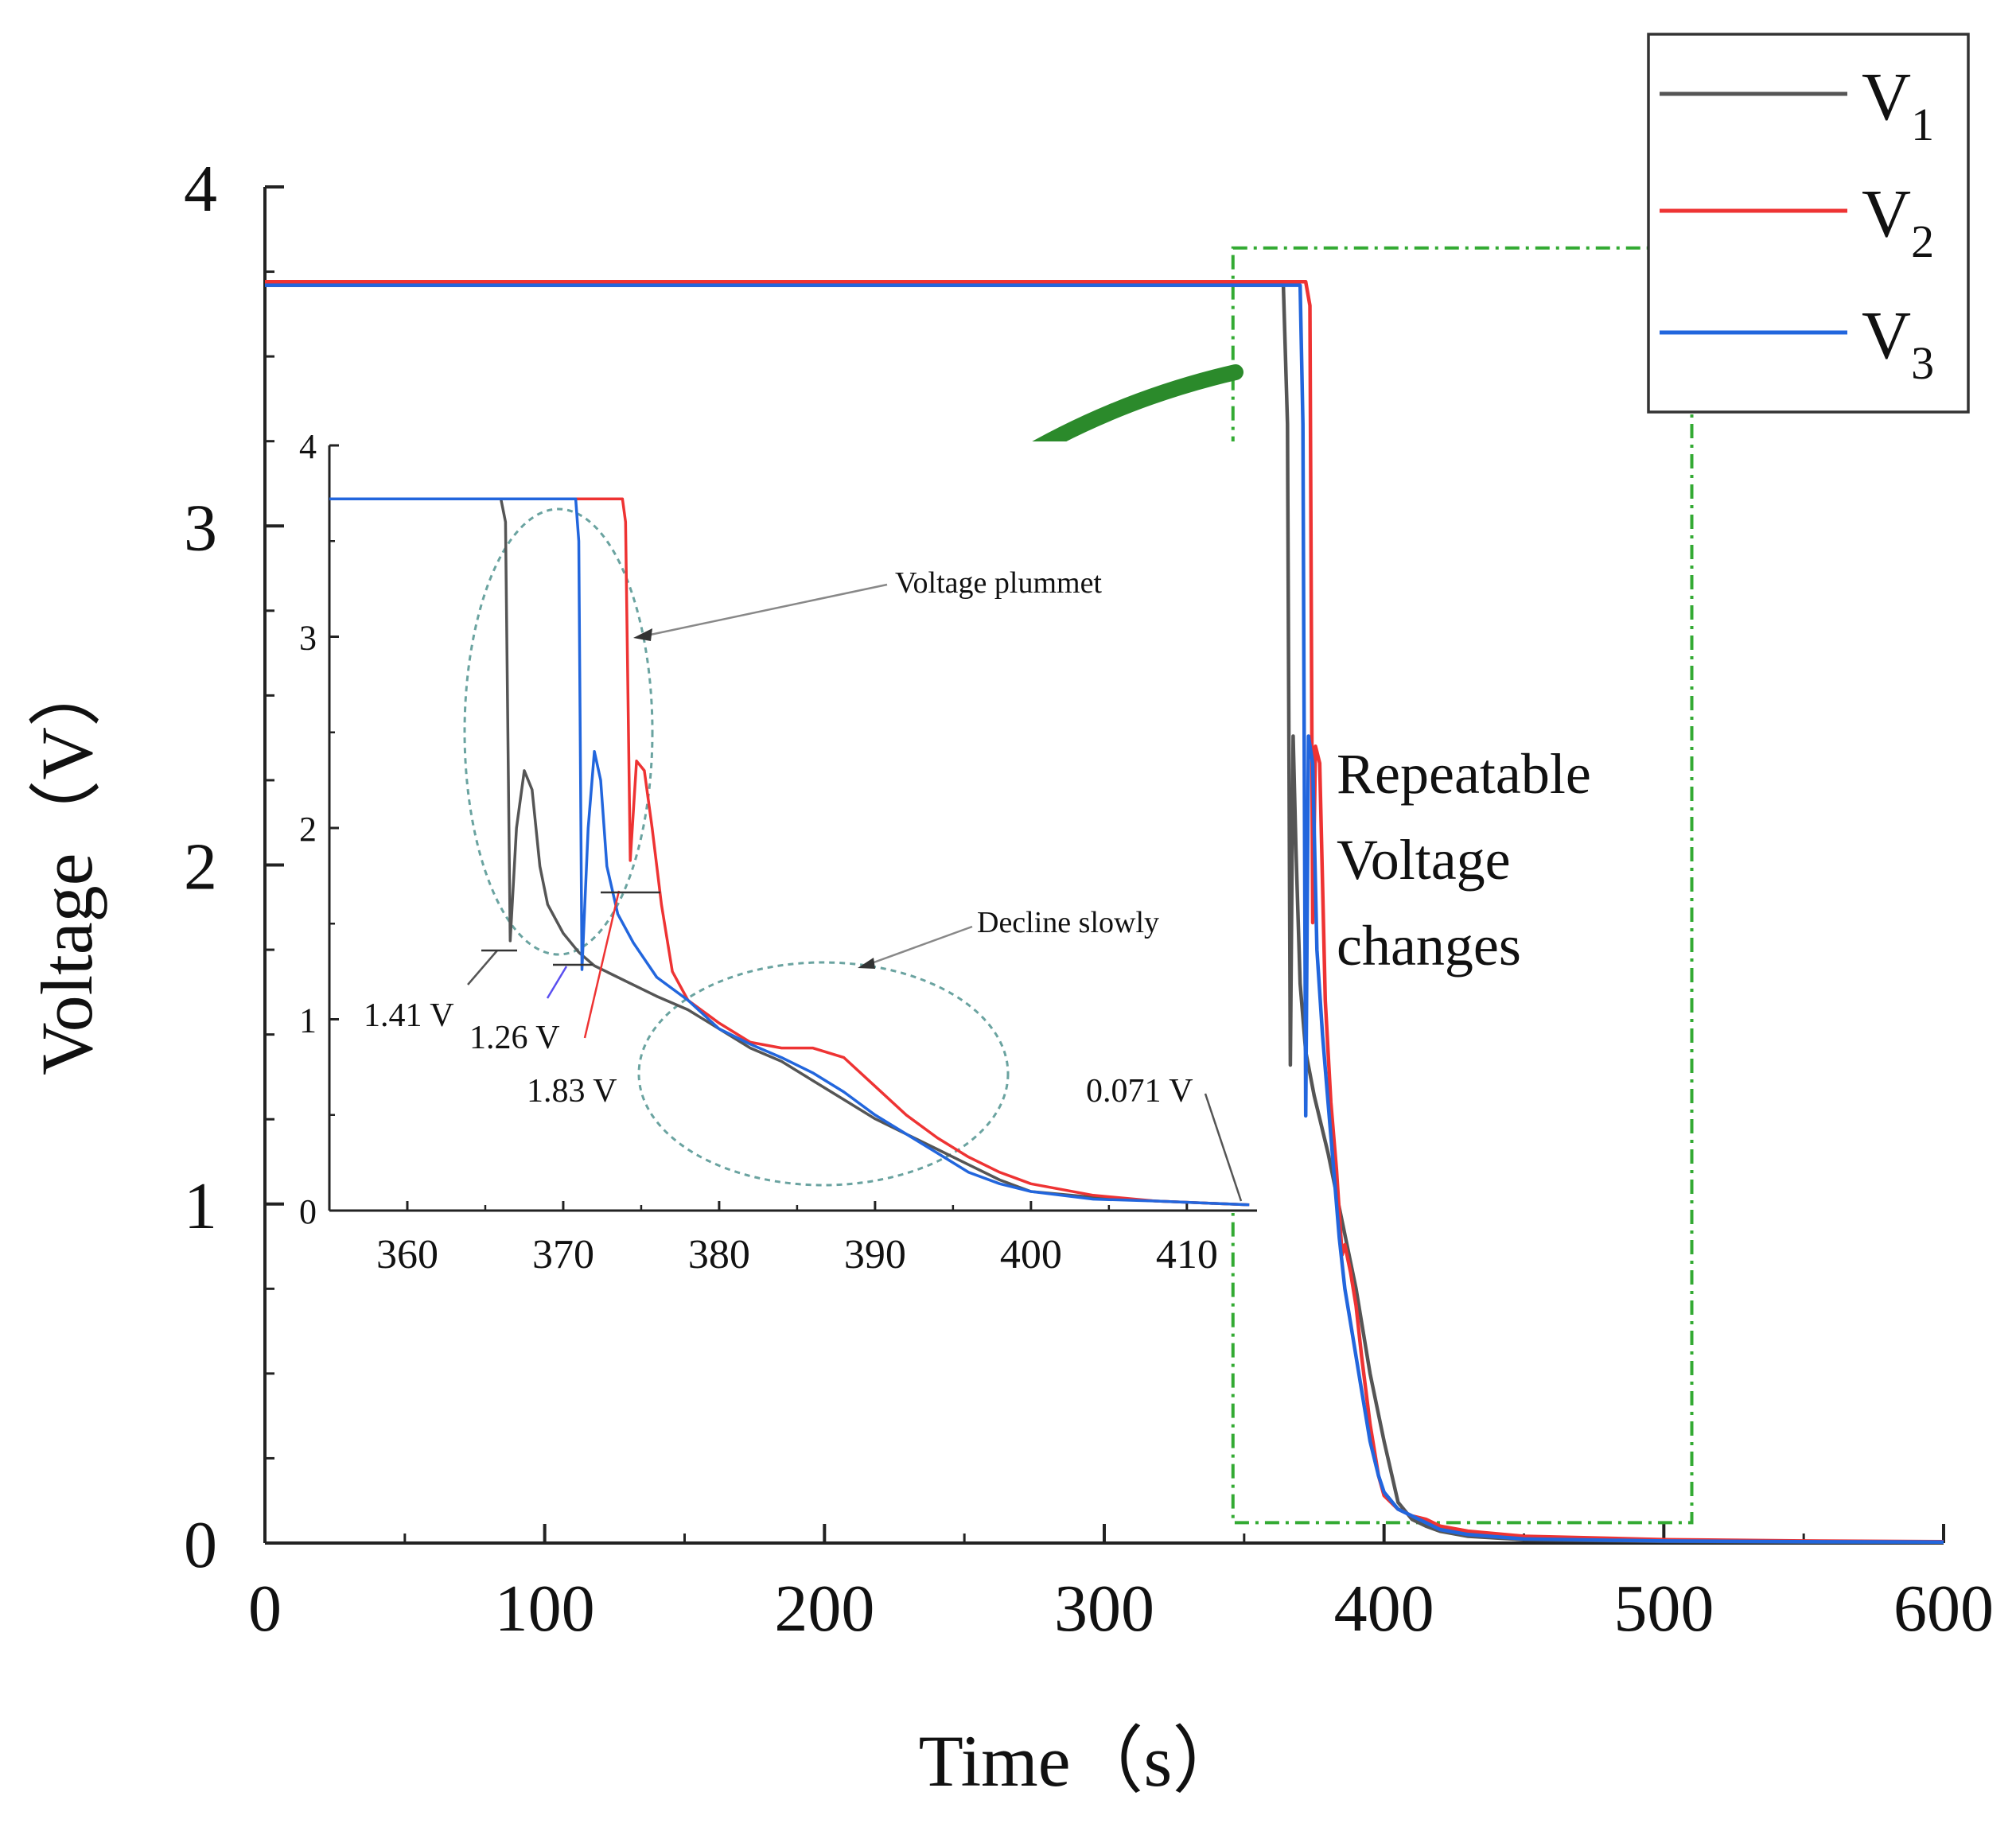 This screenshot has width=2016, height=1827. Describe the element at coordinates (514, 1038) in the screenshot. I see `label-126v: 1.26 V` at that location.